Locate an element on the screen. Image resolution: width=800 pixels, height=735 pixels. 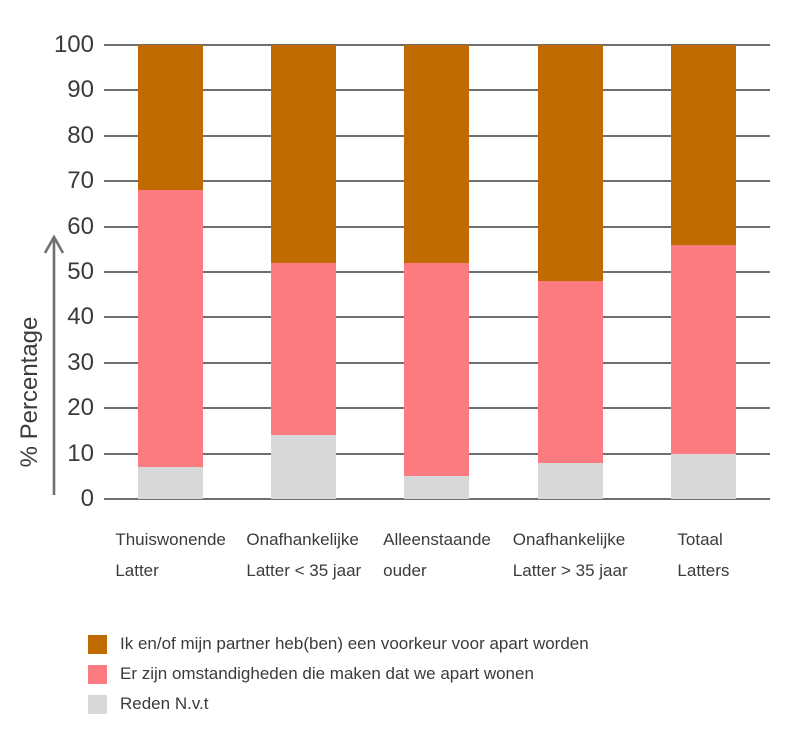
x-category-label-line: Latters is located at coordinates (703, 570).